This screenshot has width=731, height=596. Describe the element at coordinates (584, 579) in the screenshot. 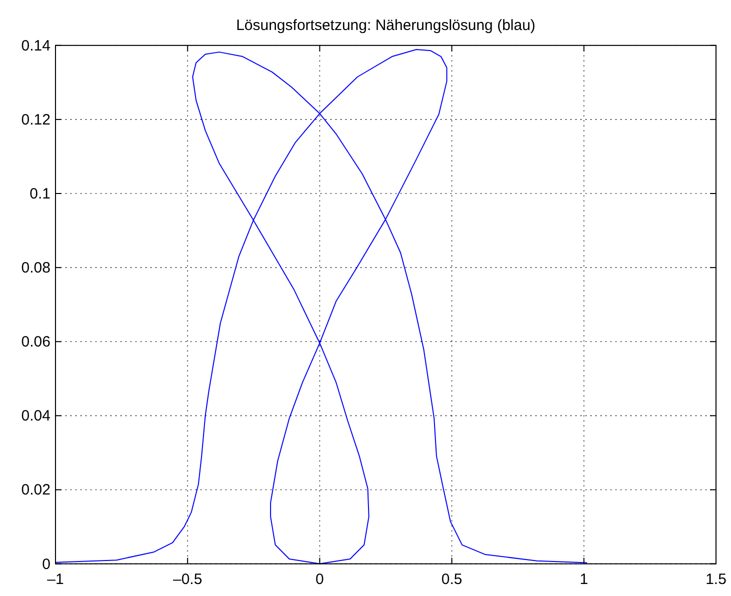

I see `x-tick-label: 1` at that location.